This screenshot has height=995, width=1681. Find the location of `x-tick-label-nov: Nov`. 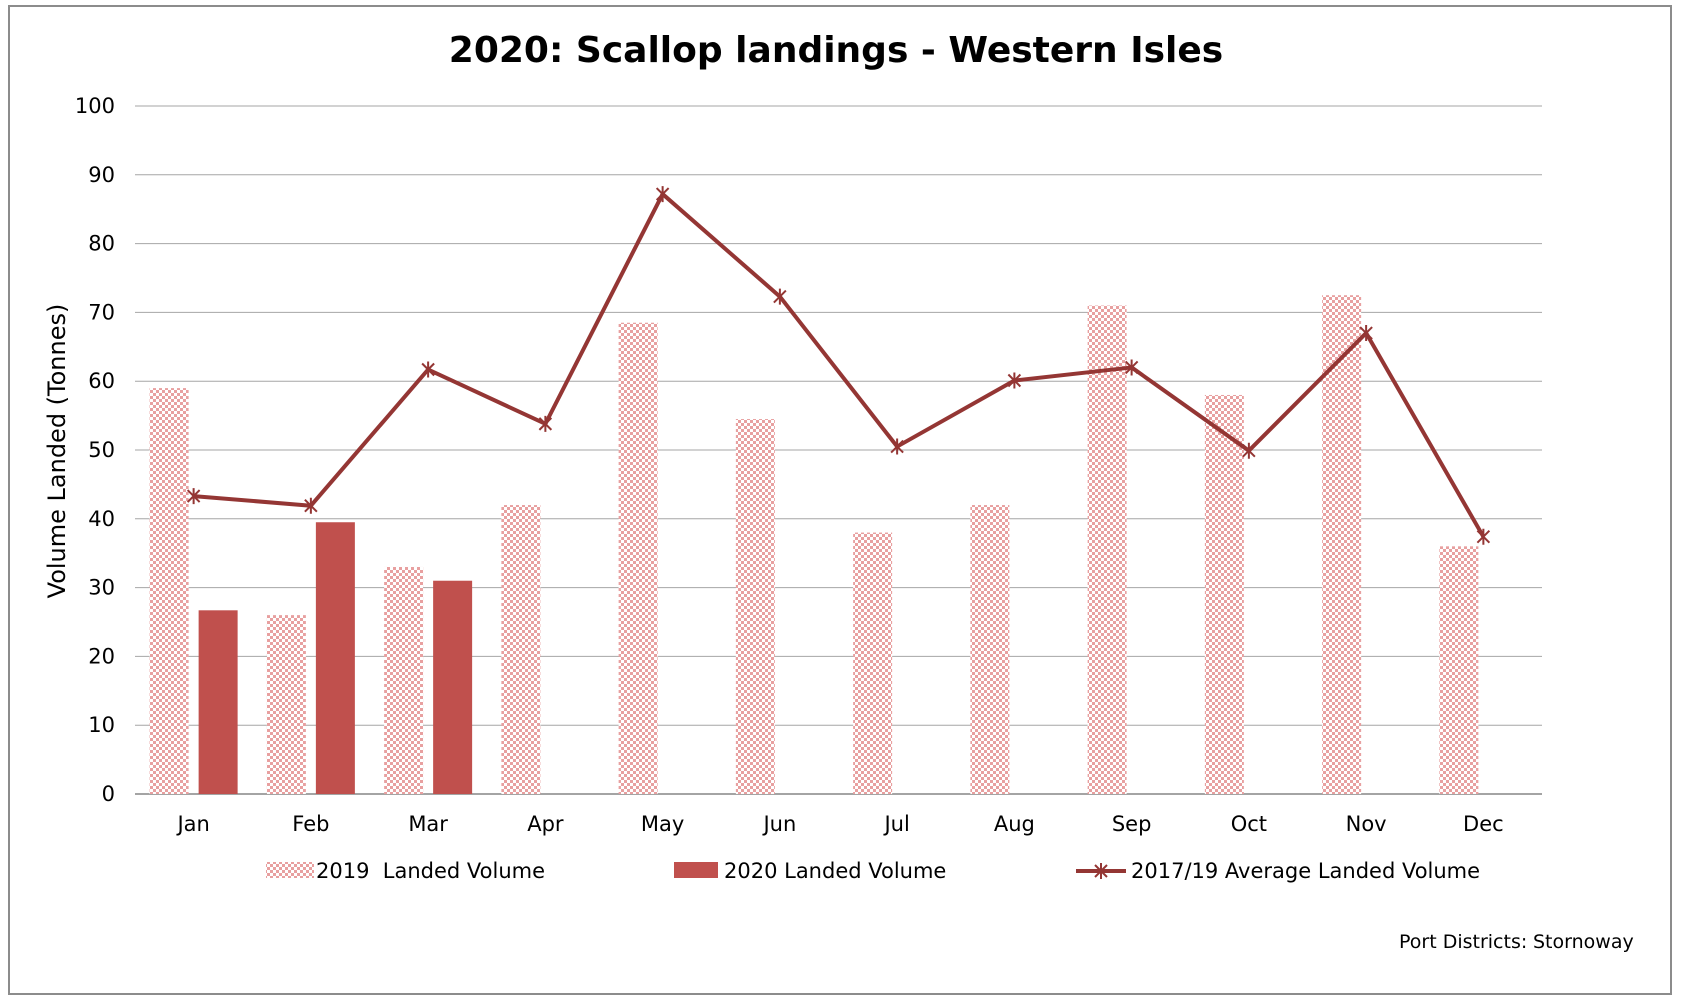

x-tick-label-nov: Nov is located at coordinates (1366, 824).